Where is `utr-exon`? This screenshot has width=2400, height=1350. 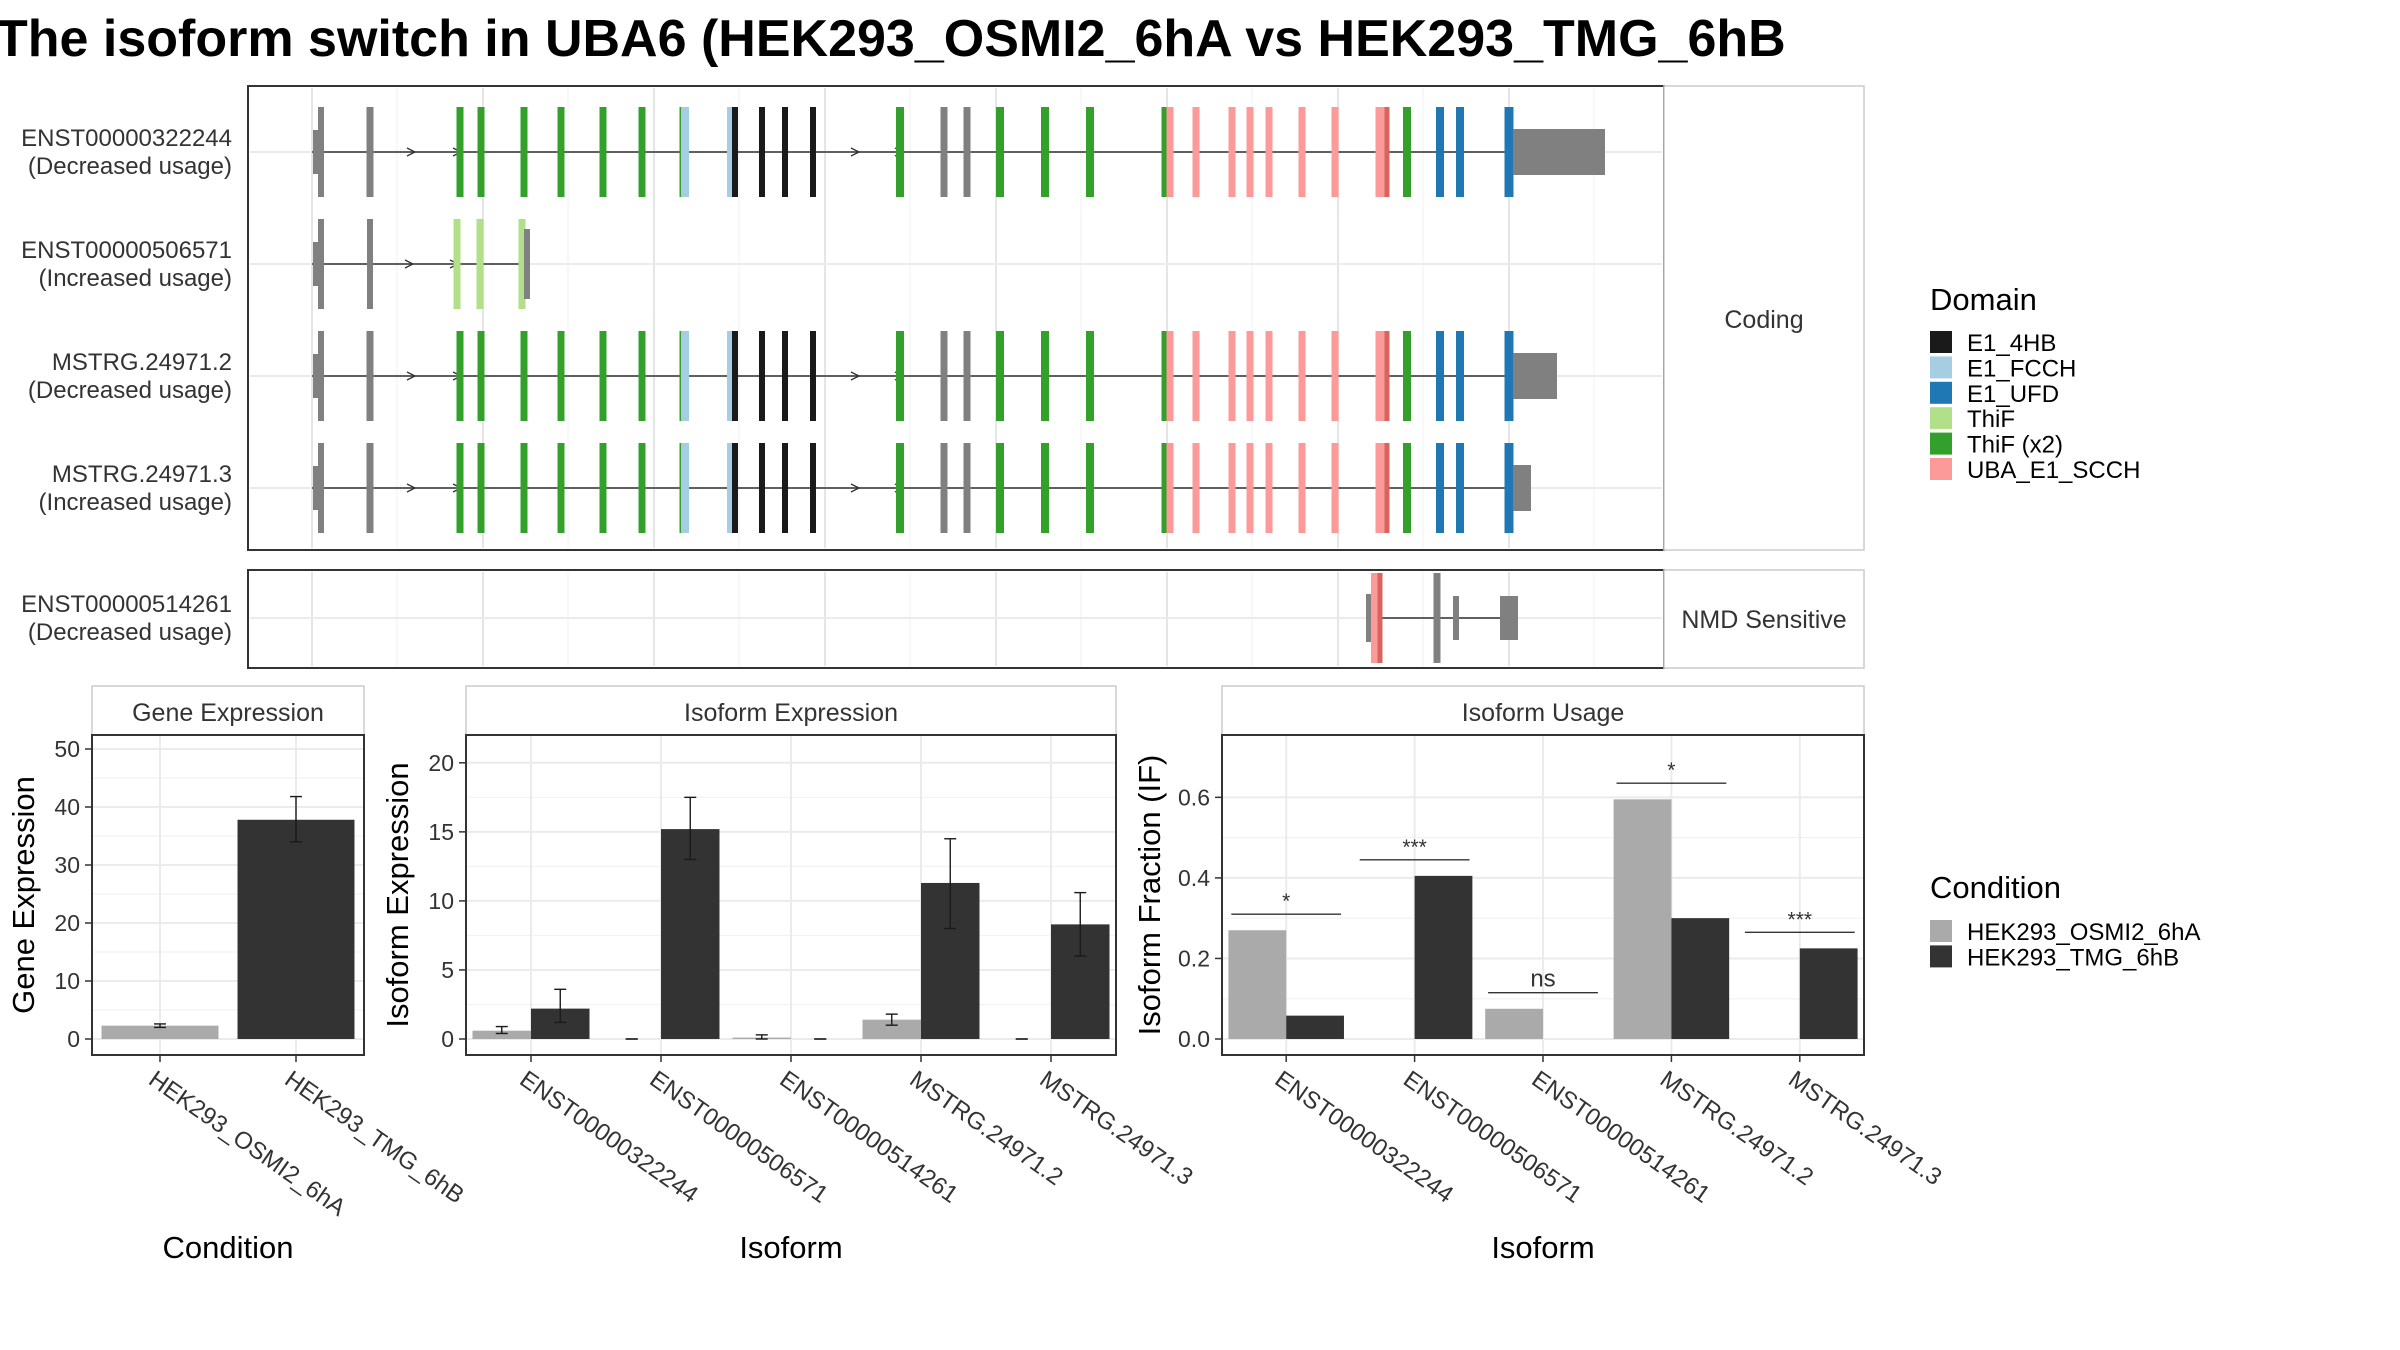
utr-exon is located at coordinates (317, 488).